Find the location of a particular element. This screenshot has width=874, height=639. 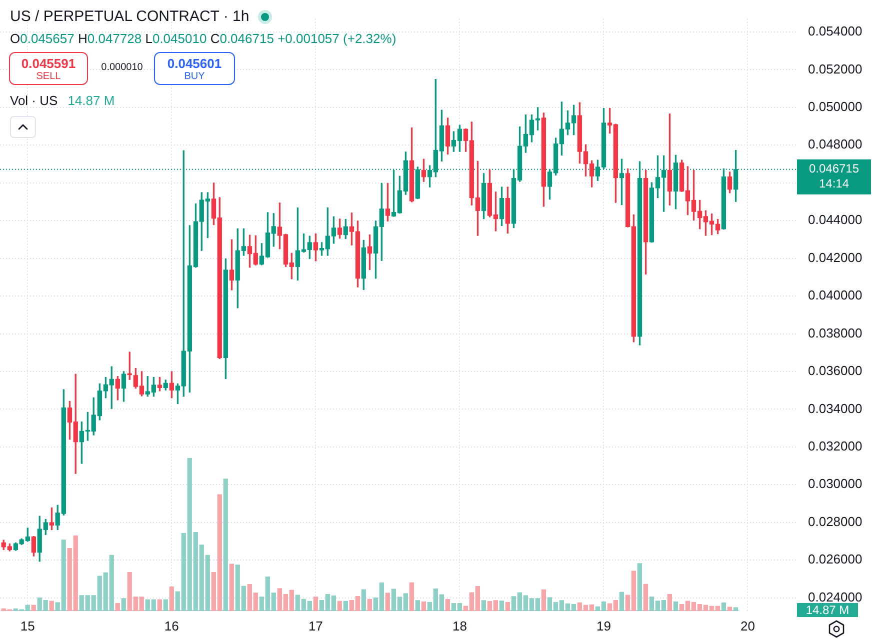

chart-title: Vol · US is located at coordinates (34, 100).